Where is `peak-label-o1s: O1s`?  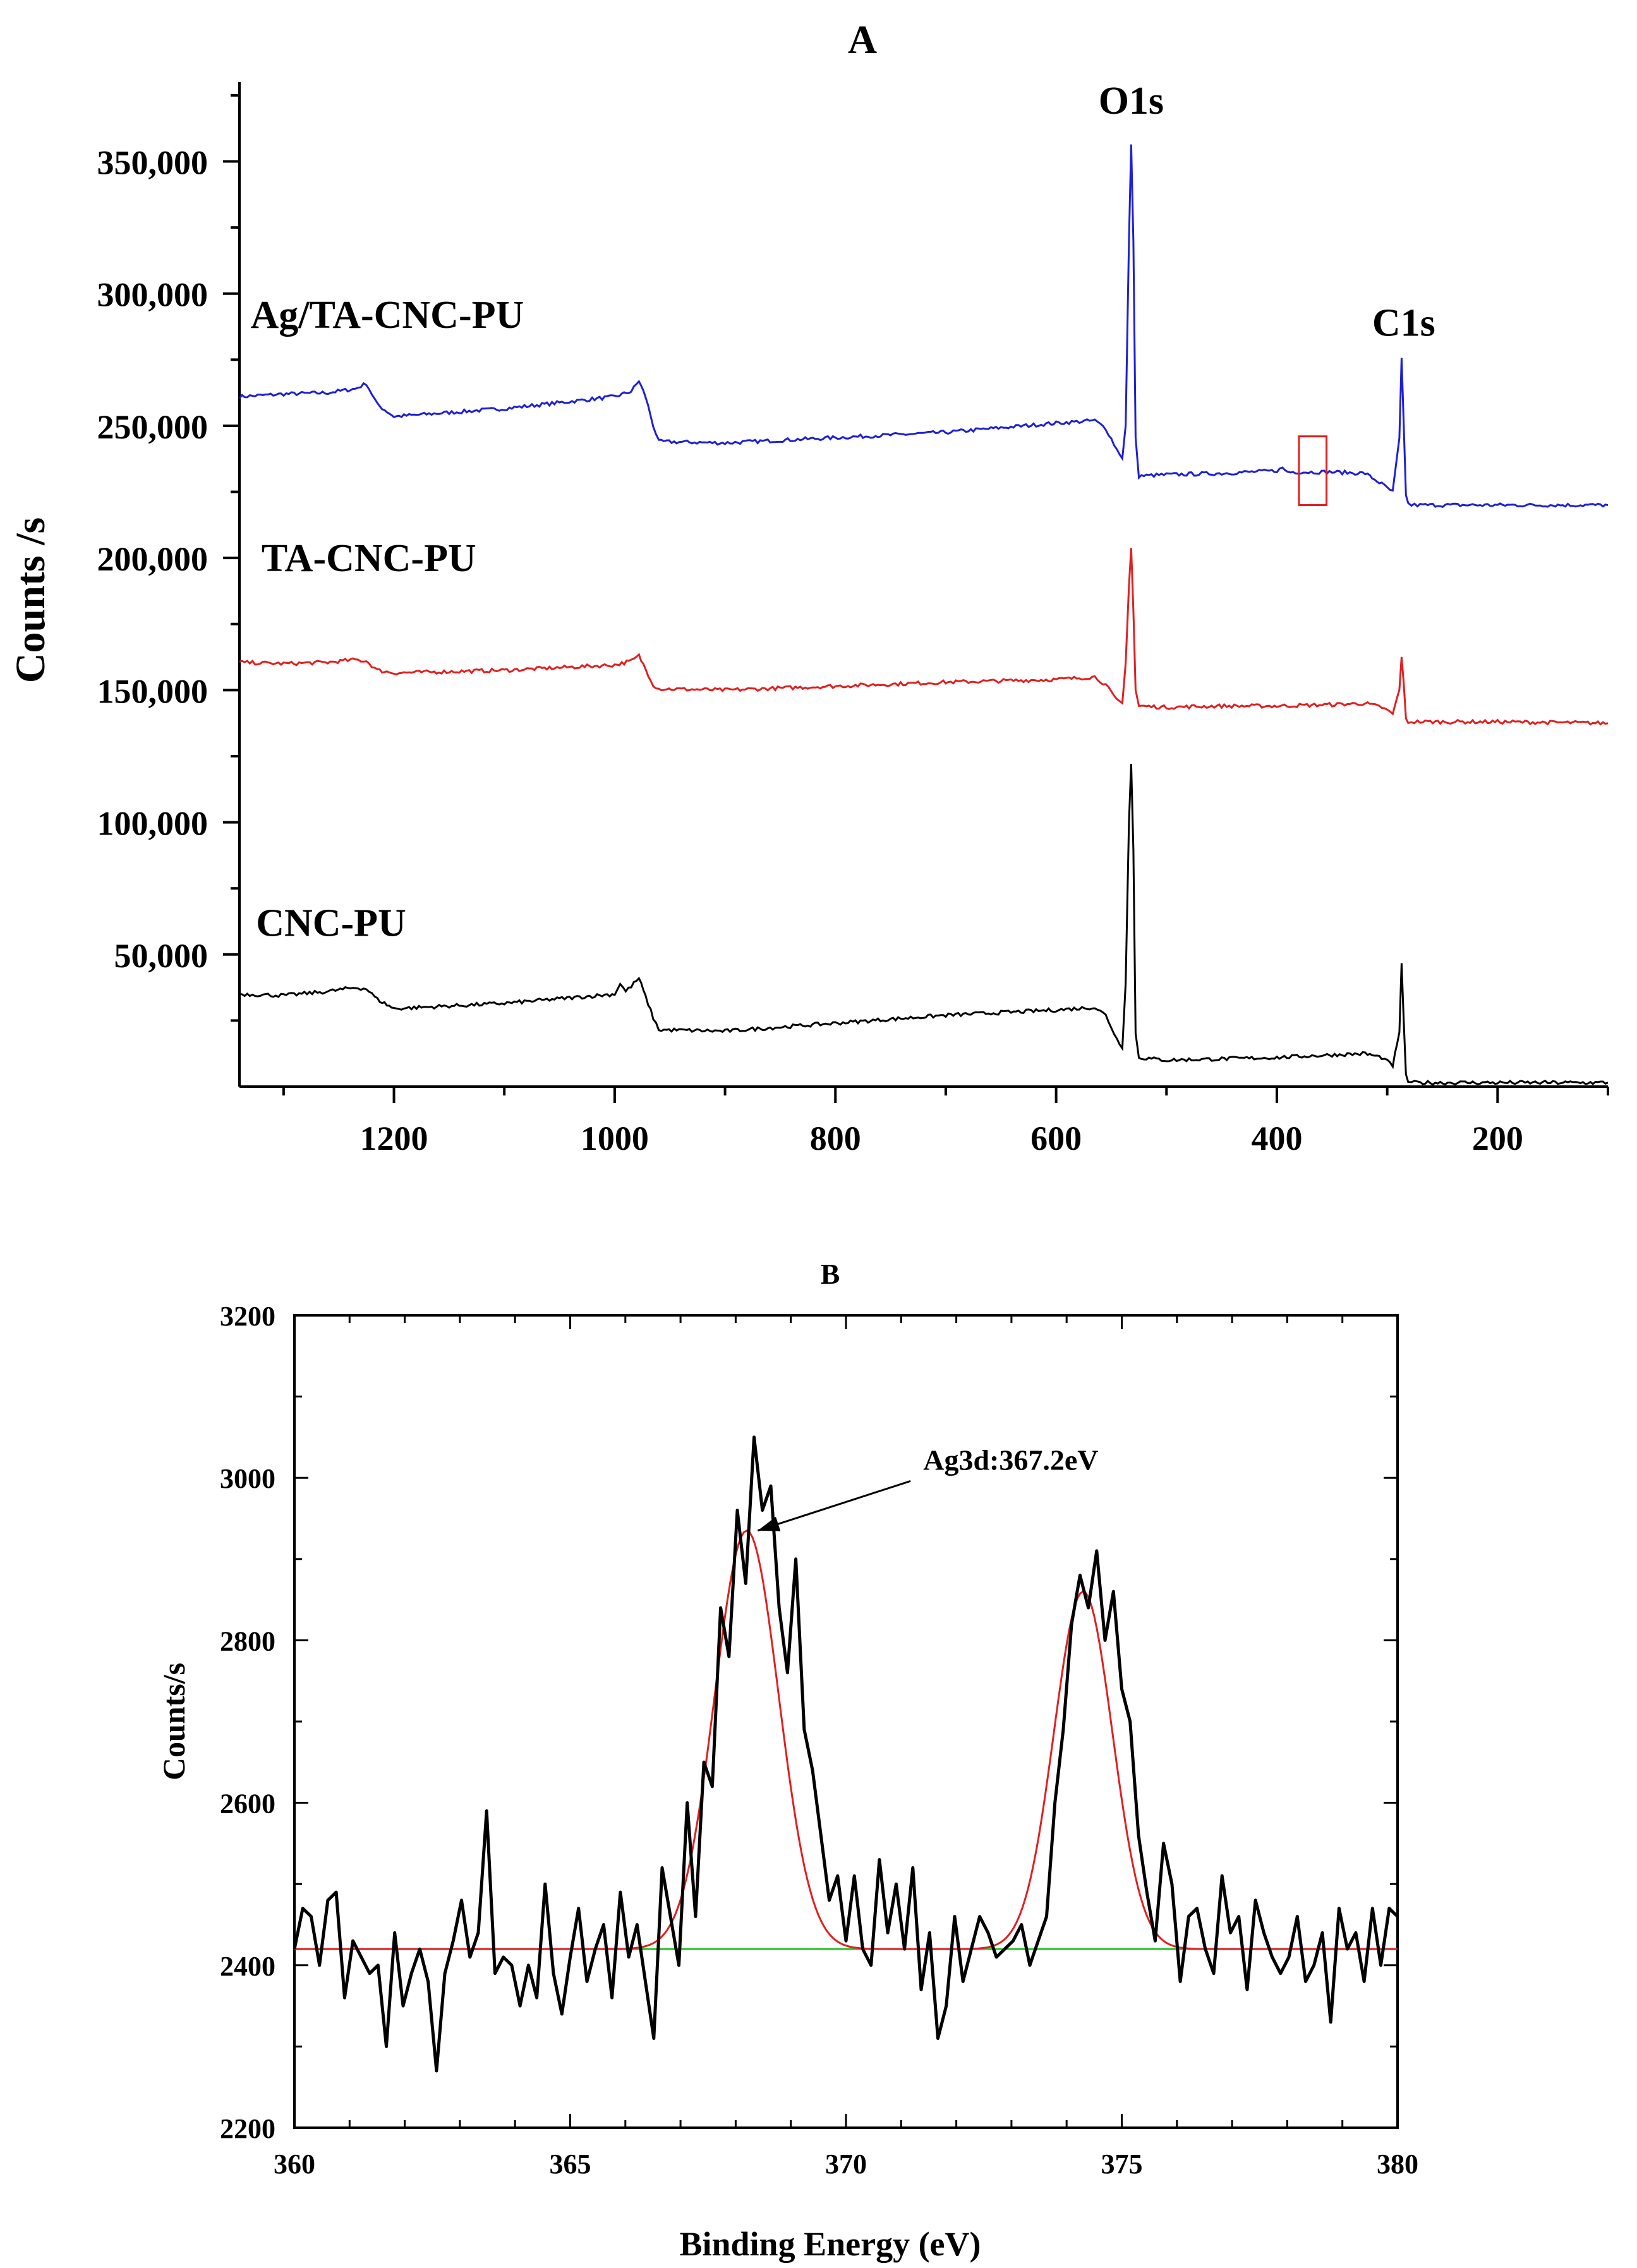 peak-label-o1s: O1s is located at coordinates (1131, 102).